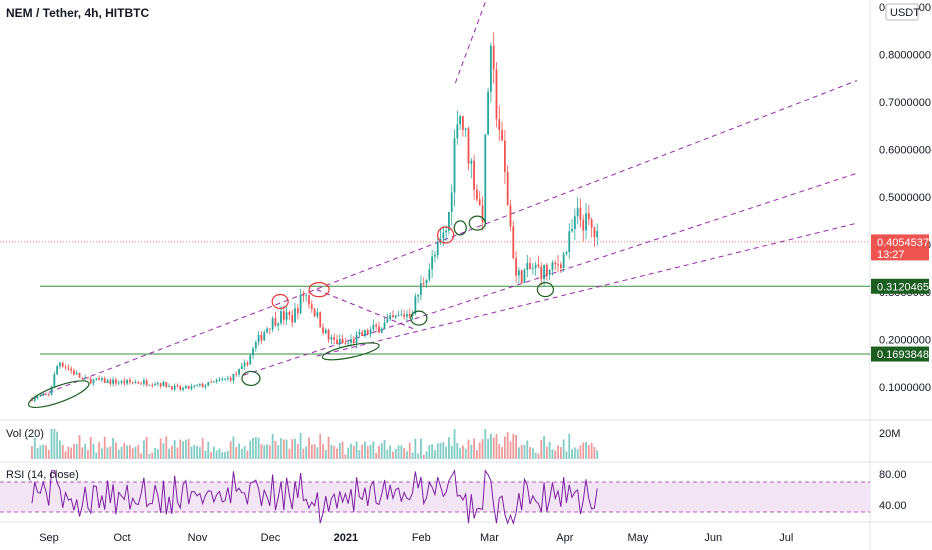 This screenshot has width=932, height=550. What do you see at coordinates (905, 341) in the screenshot?
I see `price-tick-label: 0.2000000` at bounding box center [905, 341].